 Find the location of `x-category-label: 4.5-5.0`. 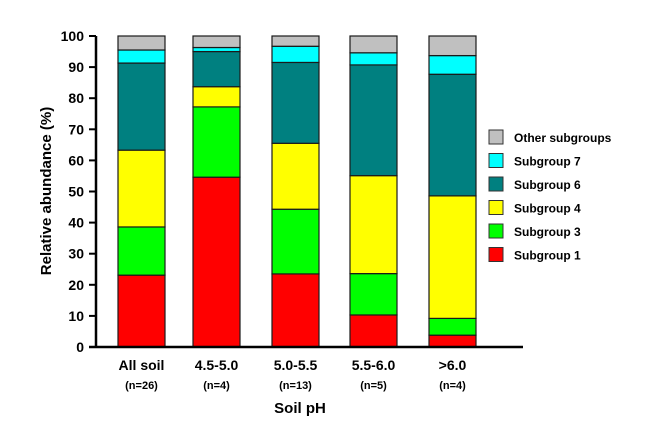

x-category-label: 4.5-5.0 is located at coordinates (217, 365).